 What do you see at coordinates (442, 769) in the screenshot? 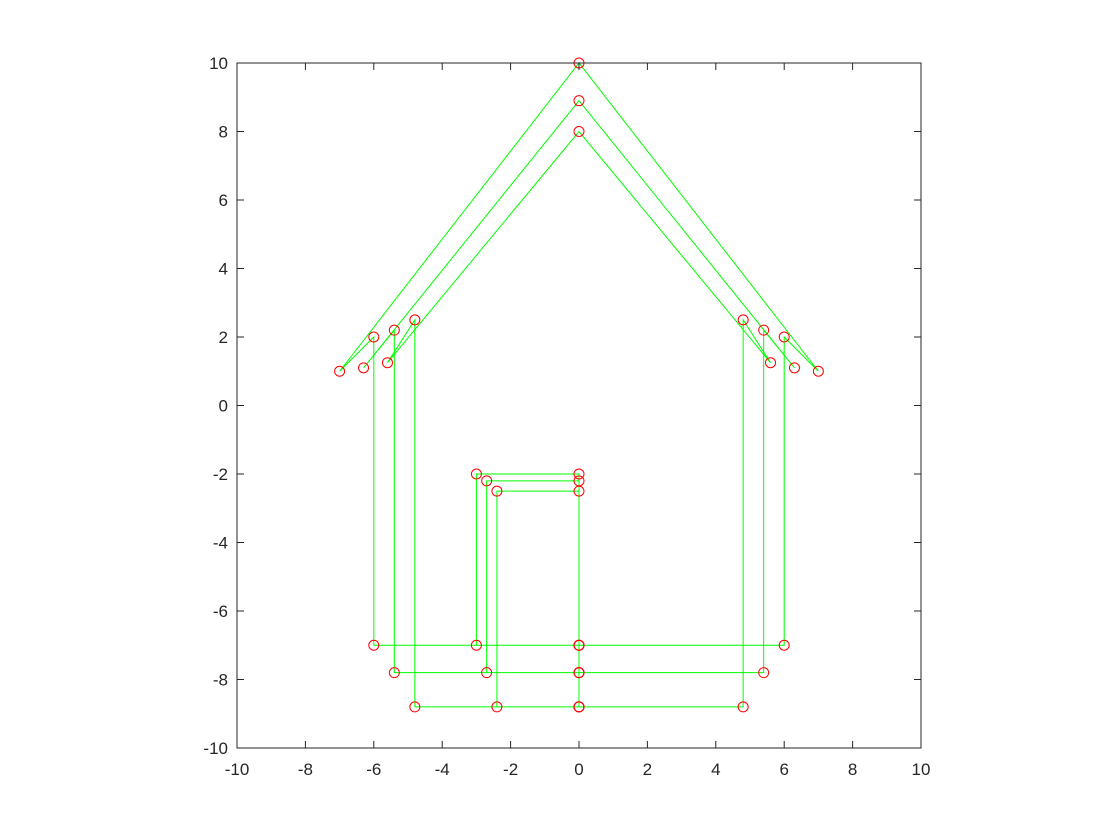
I see `x-tick-label: -4` at bounding box center [442, 769].